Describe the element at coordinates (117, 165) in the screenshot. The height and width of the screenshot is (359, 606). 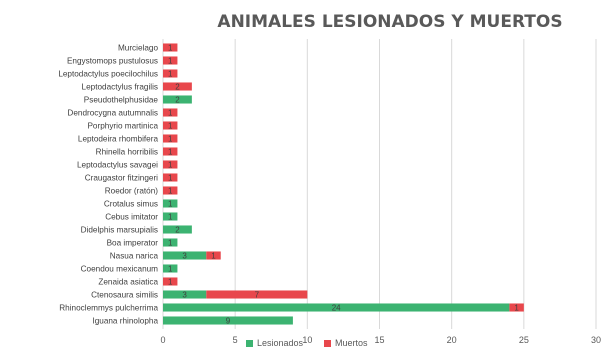
I see `category-label: Leptodactylus savagei` at that location.